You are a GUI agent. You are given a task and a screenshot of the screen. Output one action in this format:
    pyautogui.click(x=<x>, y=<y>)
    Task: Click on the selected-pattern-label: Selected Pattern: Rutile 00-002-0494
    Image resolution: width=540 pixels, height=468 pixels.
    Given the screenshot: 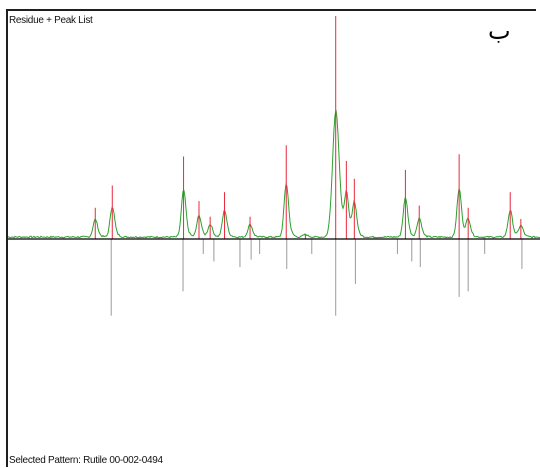 What is the action you would take?
    pyautogui.click(x=86, y=460)
    